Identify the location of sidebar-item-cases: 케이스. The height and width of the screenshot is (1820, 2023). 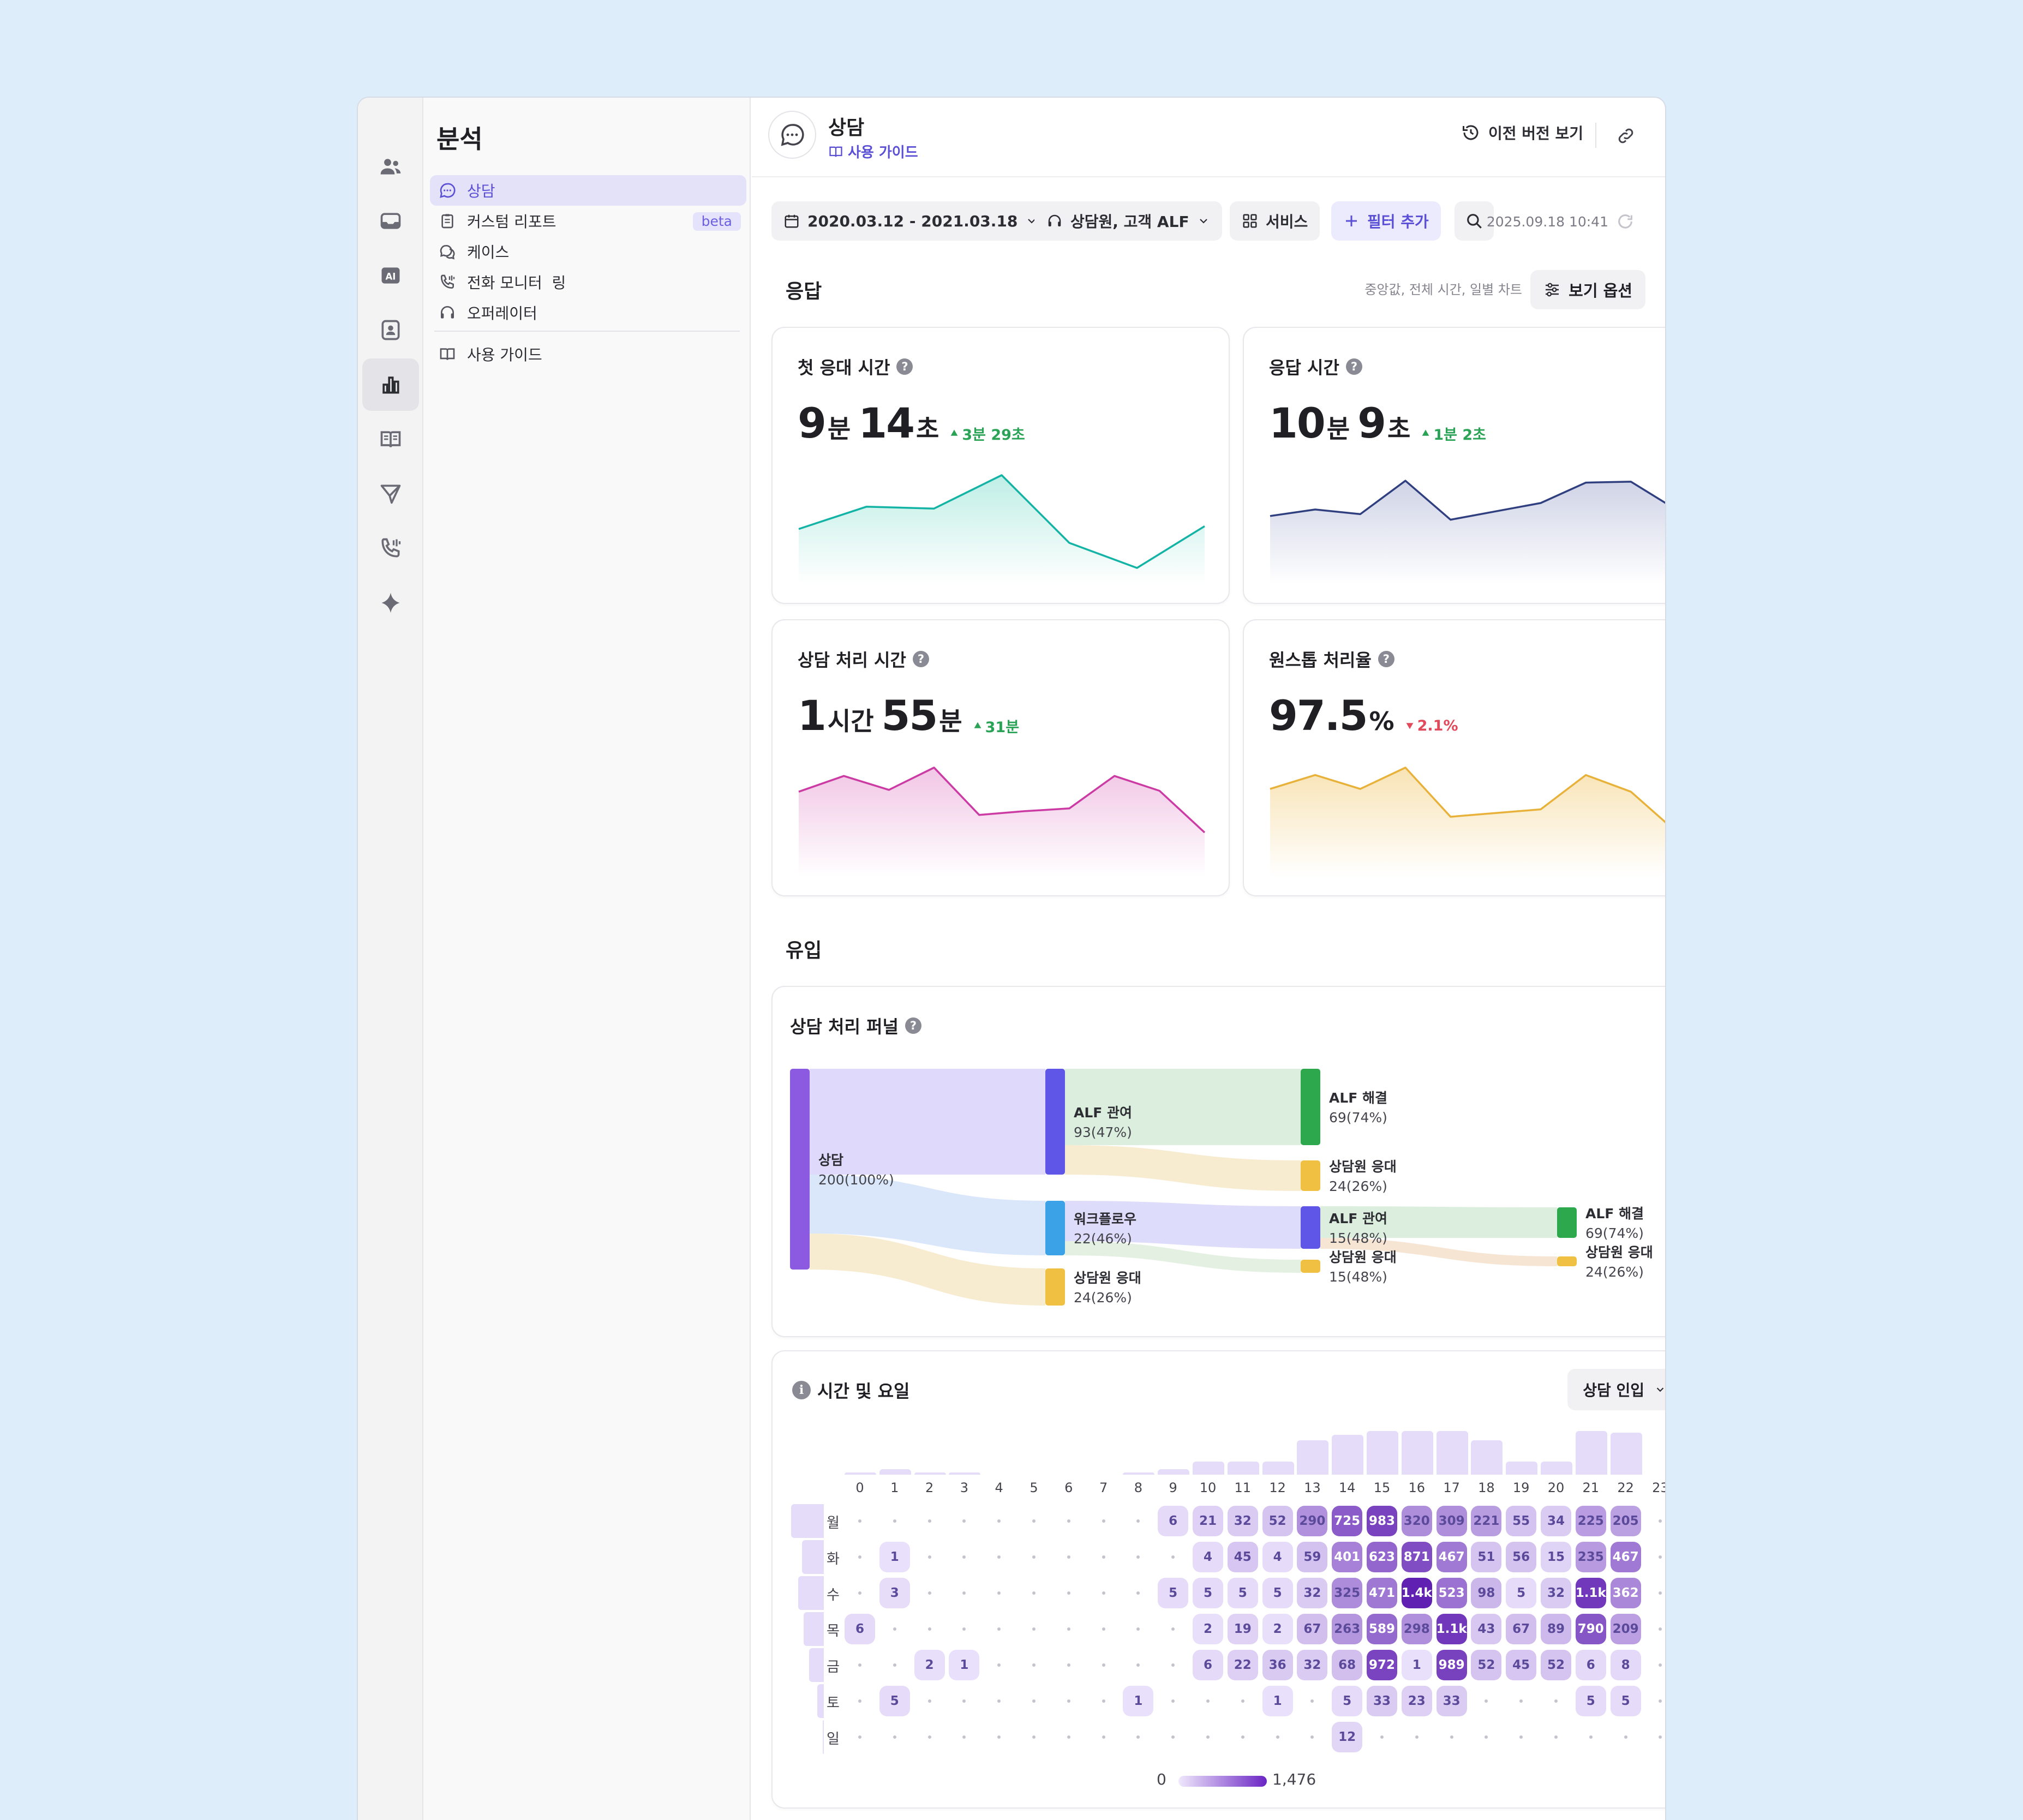
(588, 251).